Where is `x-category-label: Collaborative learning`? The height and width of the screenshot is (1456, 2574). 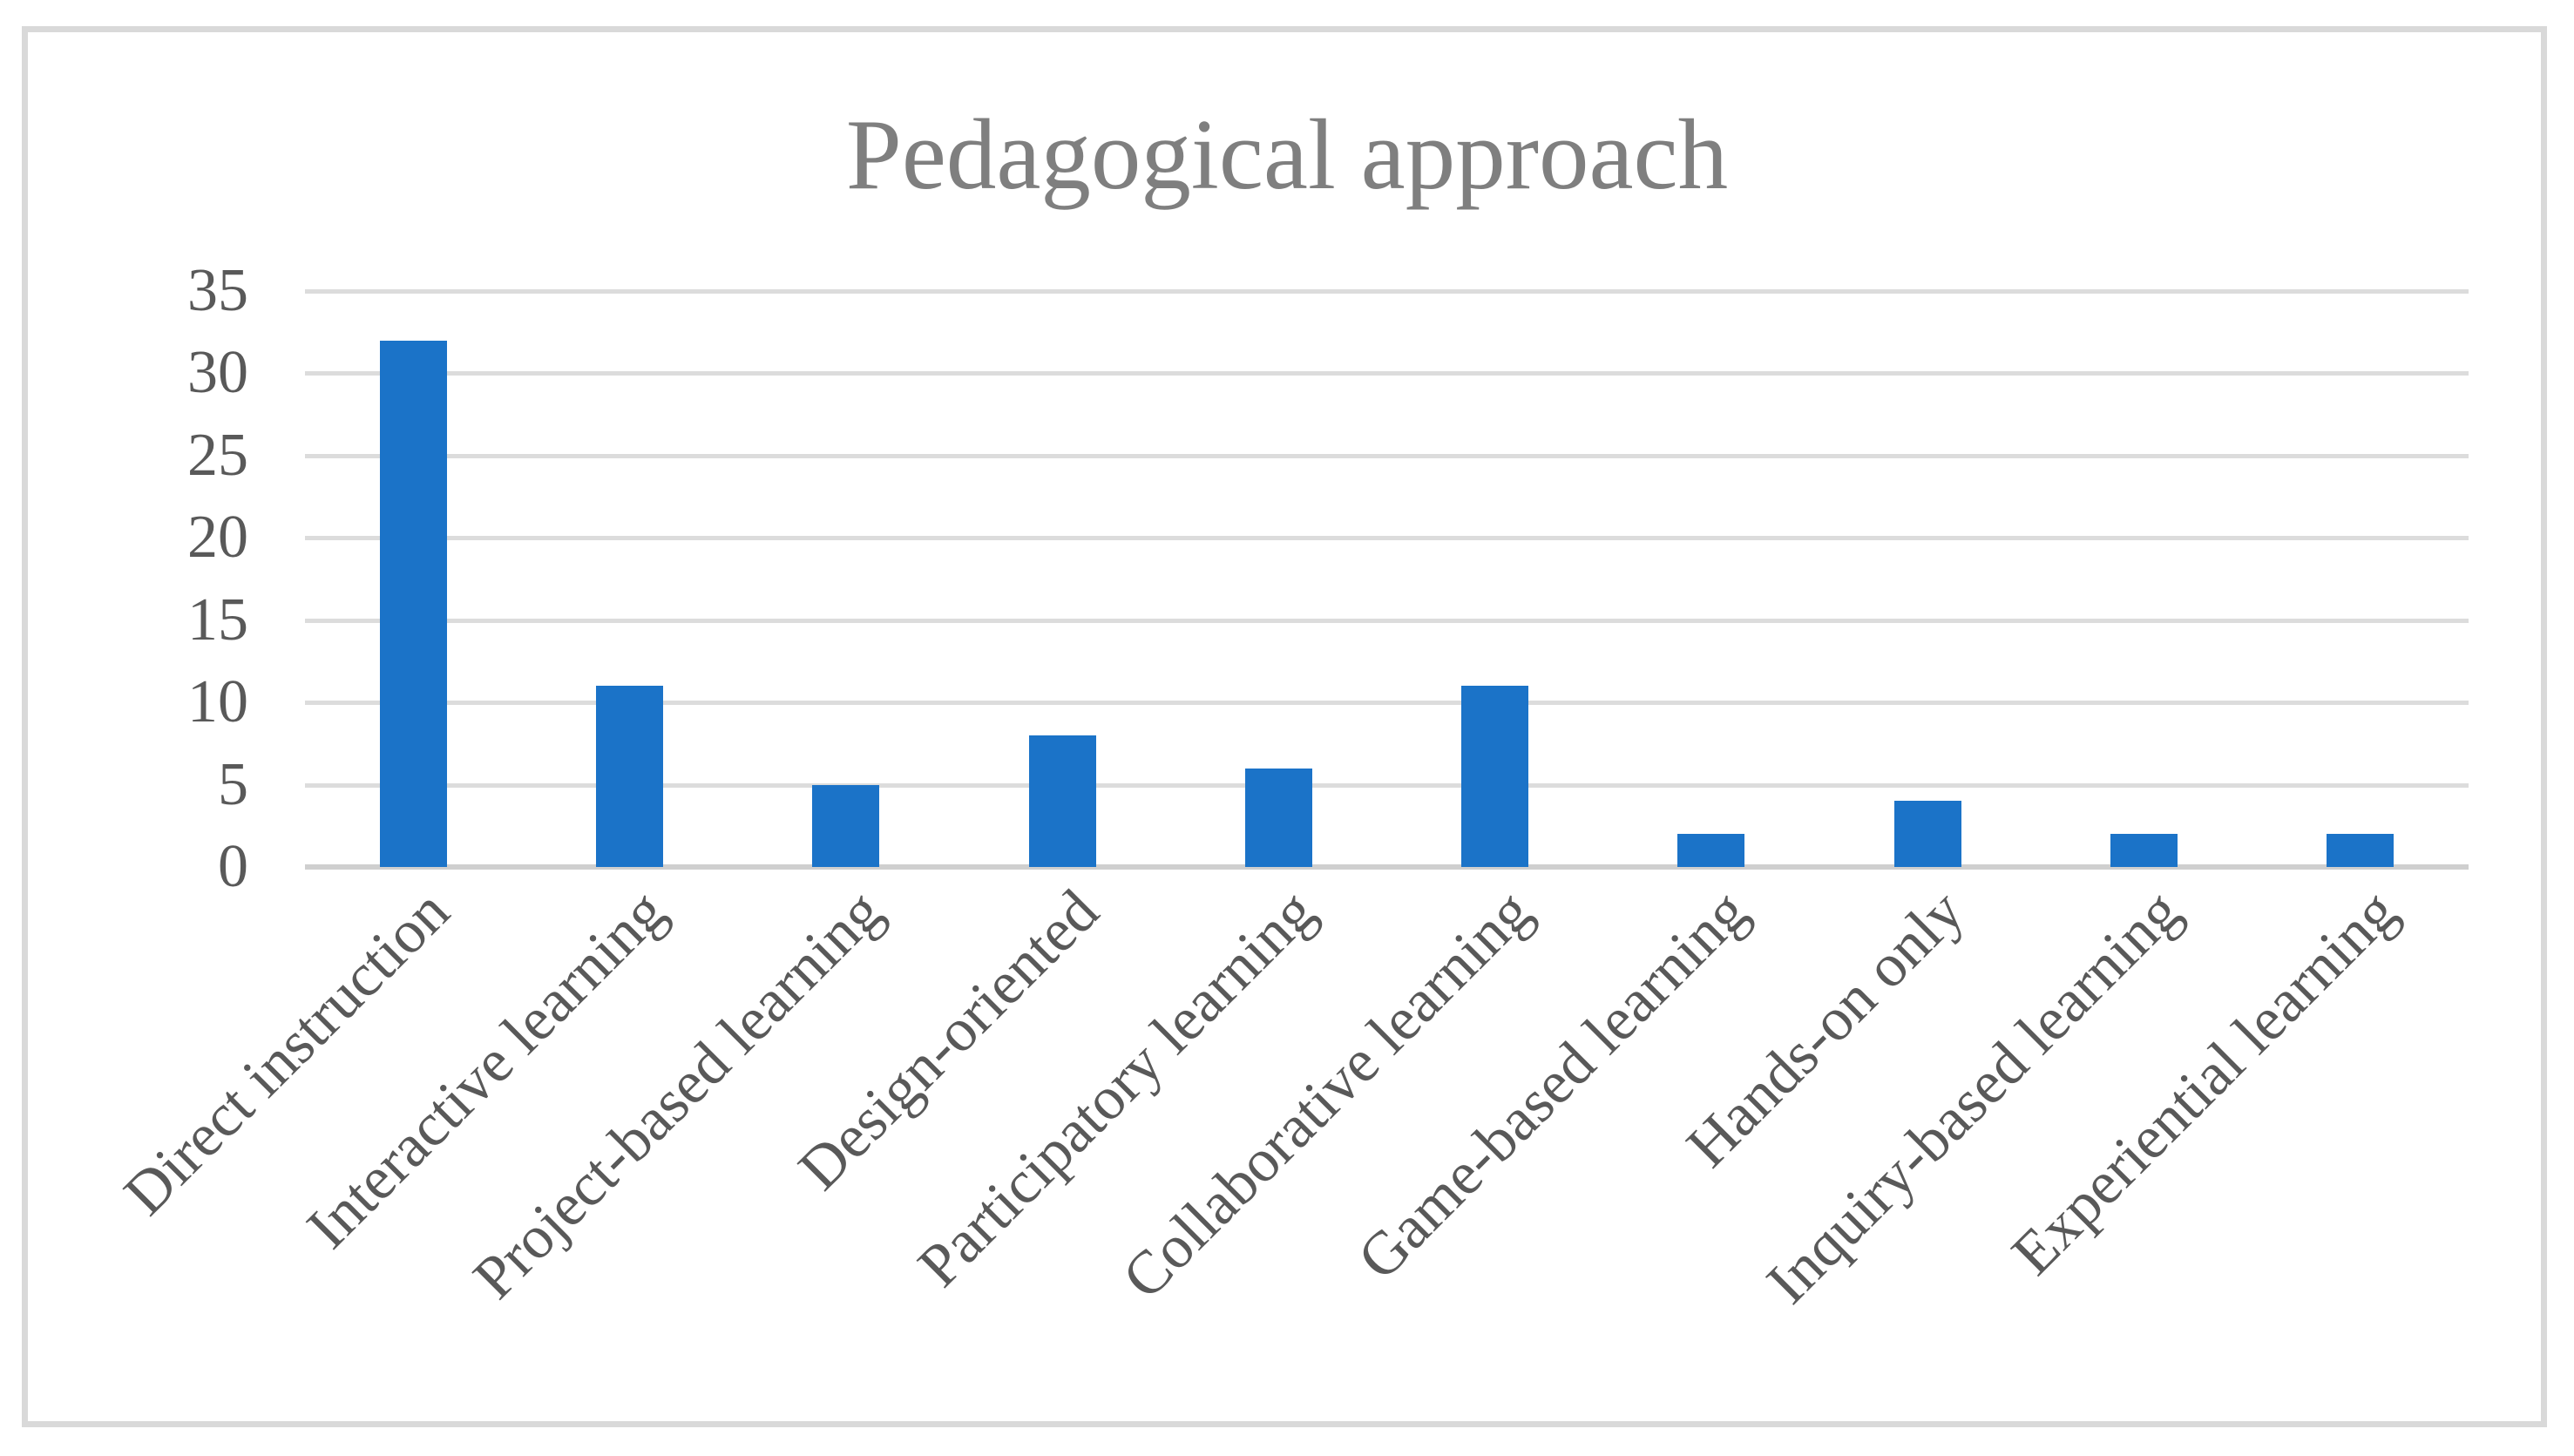
x-category-label: Collaborative learning is located at coordinates (1327, 1094).